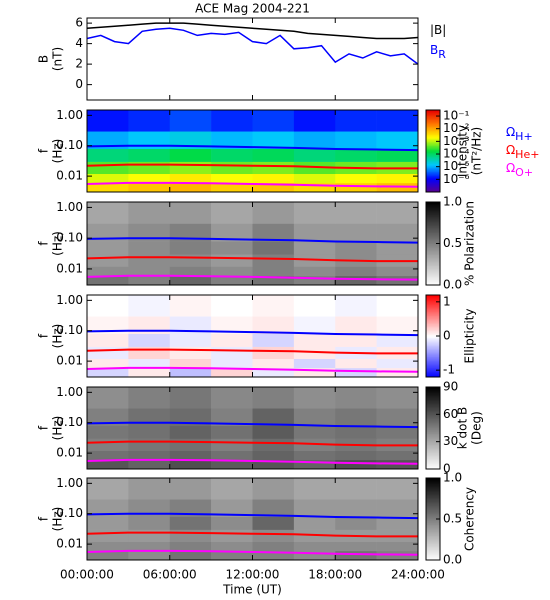 The height and width of the screenshot is (600, 550). What do you see at coordinates (449, 370) in the screenshot?
I see `colorbar-tick-label: -1` at bounding box center [449, 370].